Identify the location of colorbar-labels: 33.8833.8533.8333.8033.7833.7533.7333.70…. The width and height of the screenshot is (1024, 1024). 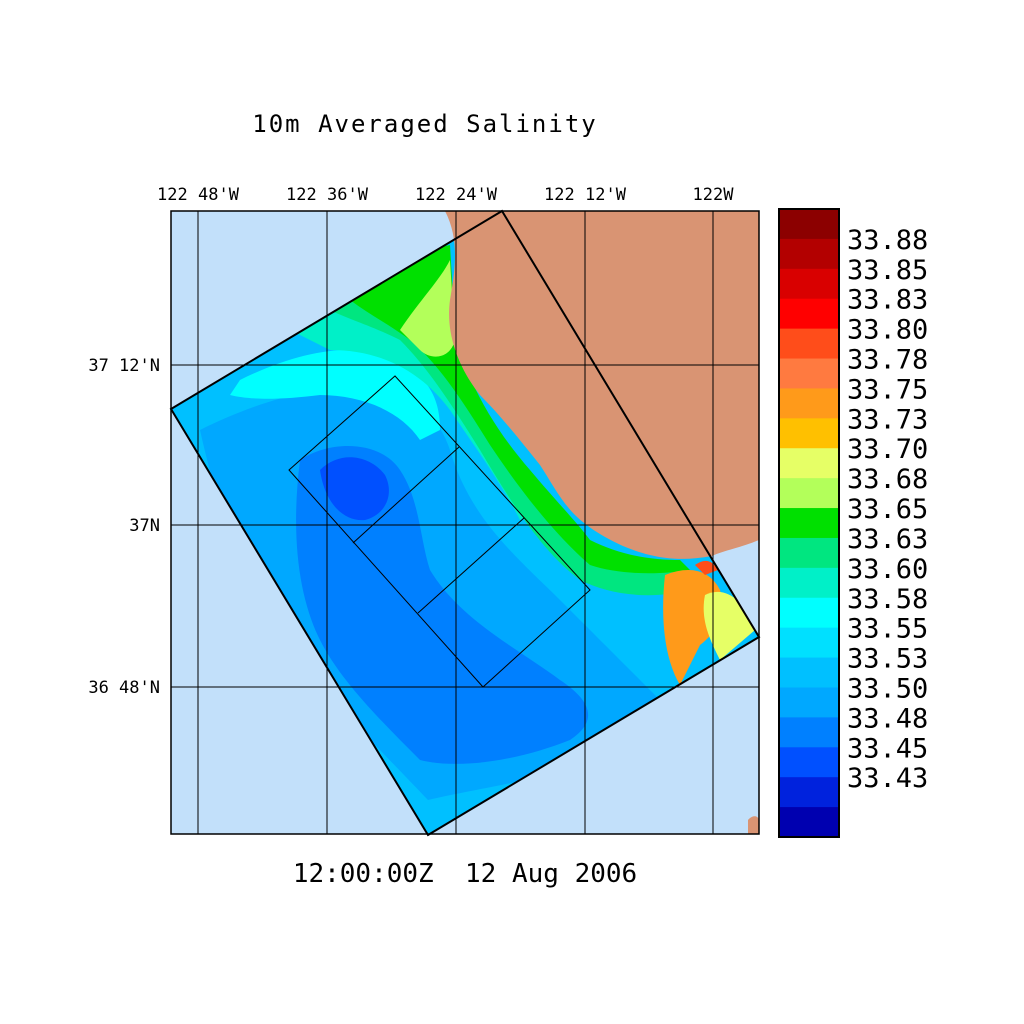
(887, 509).